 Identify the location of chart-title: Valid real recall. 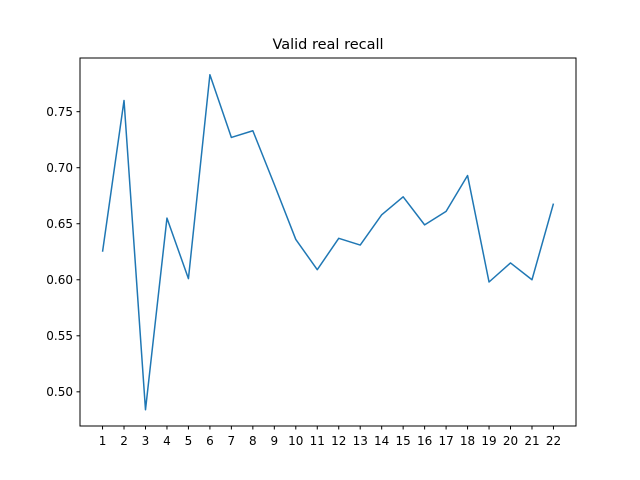
(327, 45).